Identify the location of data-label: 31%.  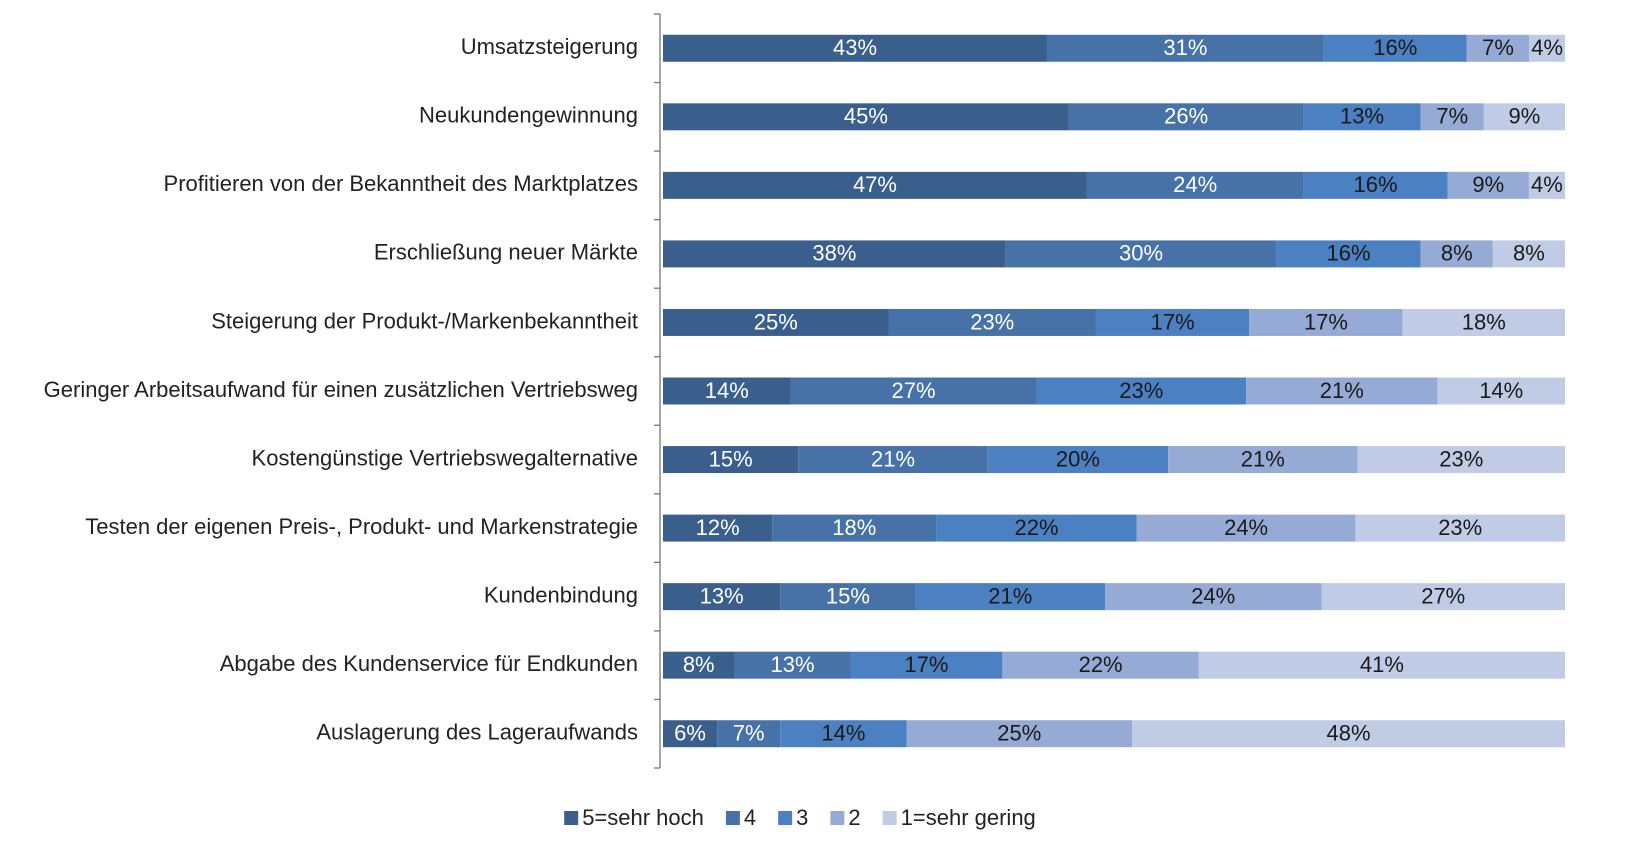
(1185, 47).